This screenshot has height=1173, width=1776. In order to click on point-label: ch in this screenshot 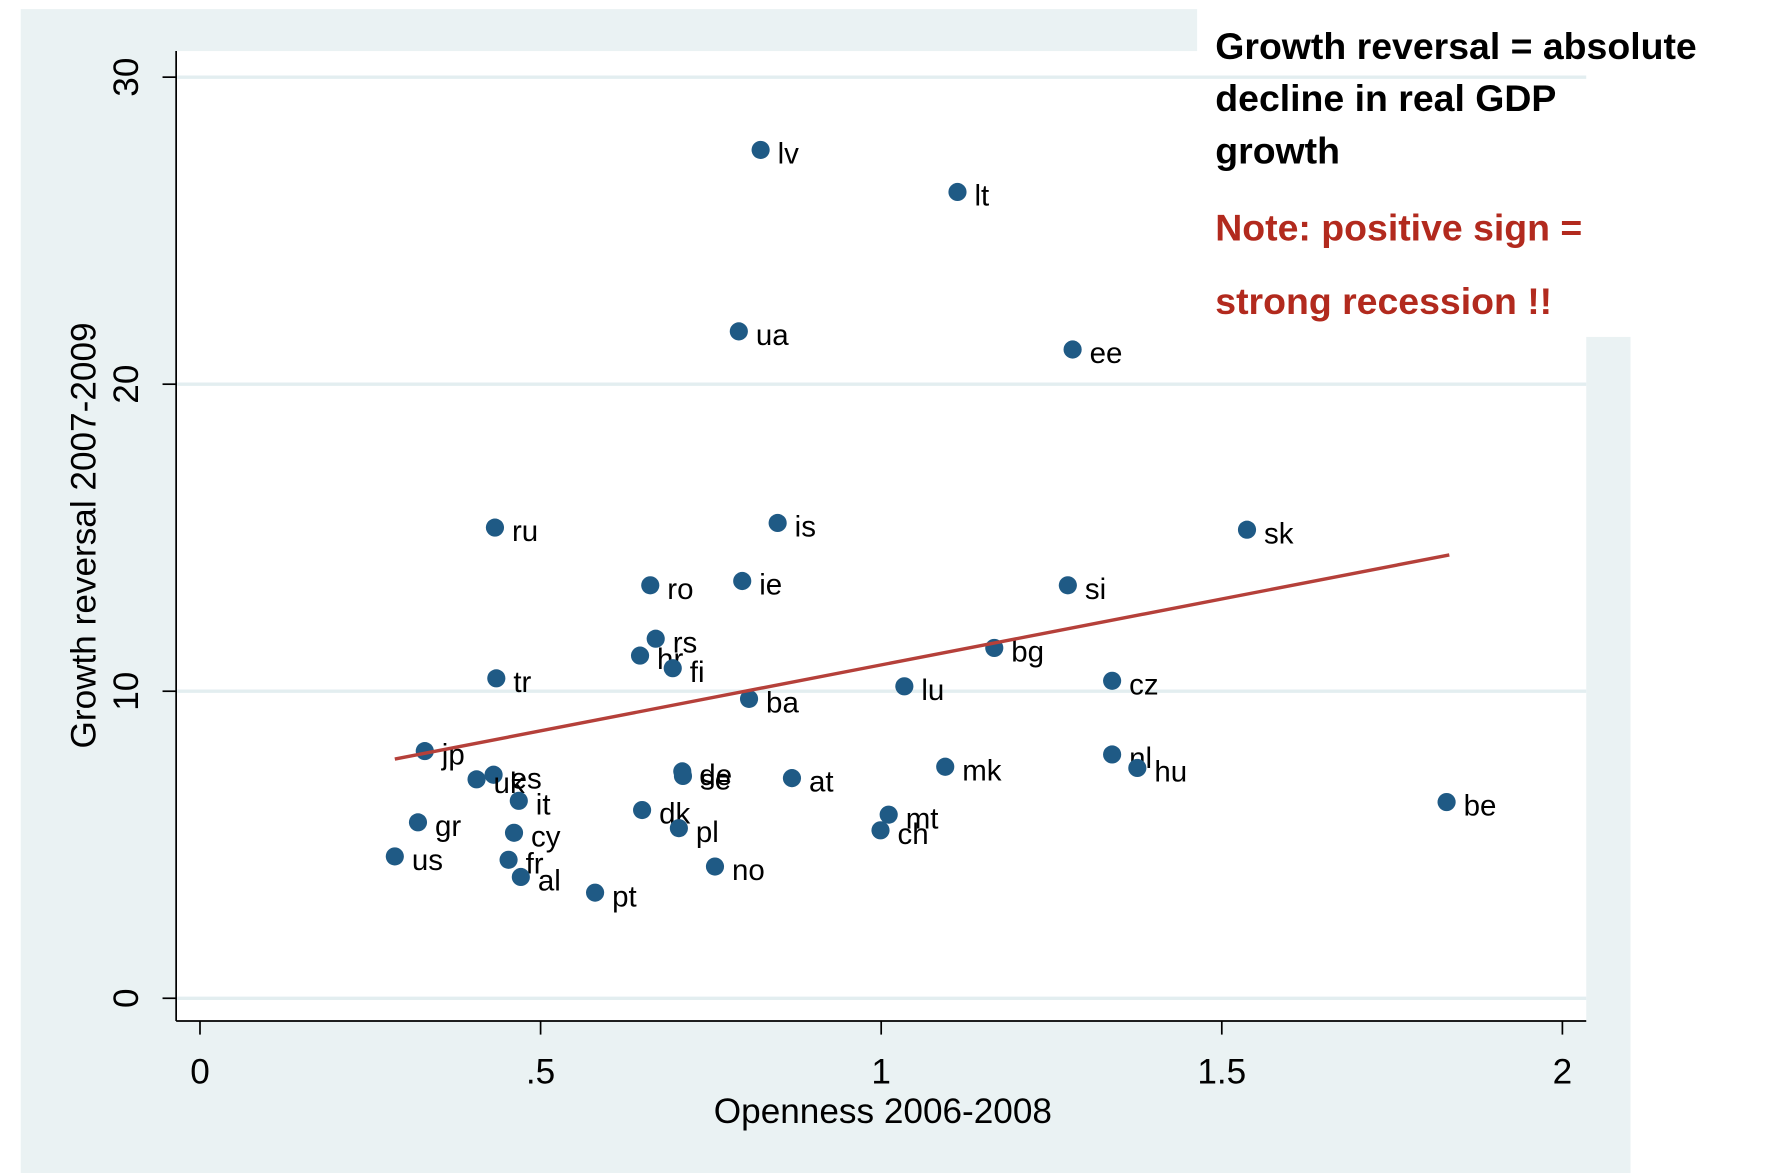, I will do `click(913, 834)`.